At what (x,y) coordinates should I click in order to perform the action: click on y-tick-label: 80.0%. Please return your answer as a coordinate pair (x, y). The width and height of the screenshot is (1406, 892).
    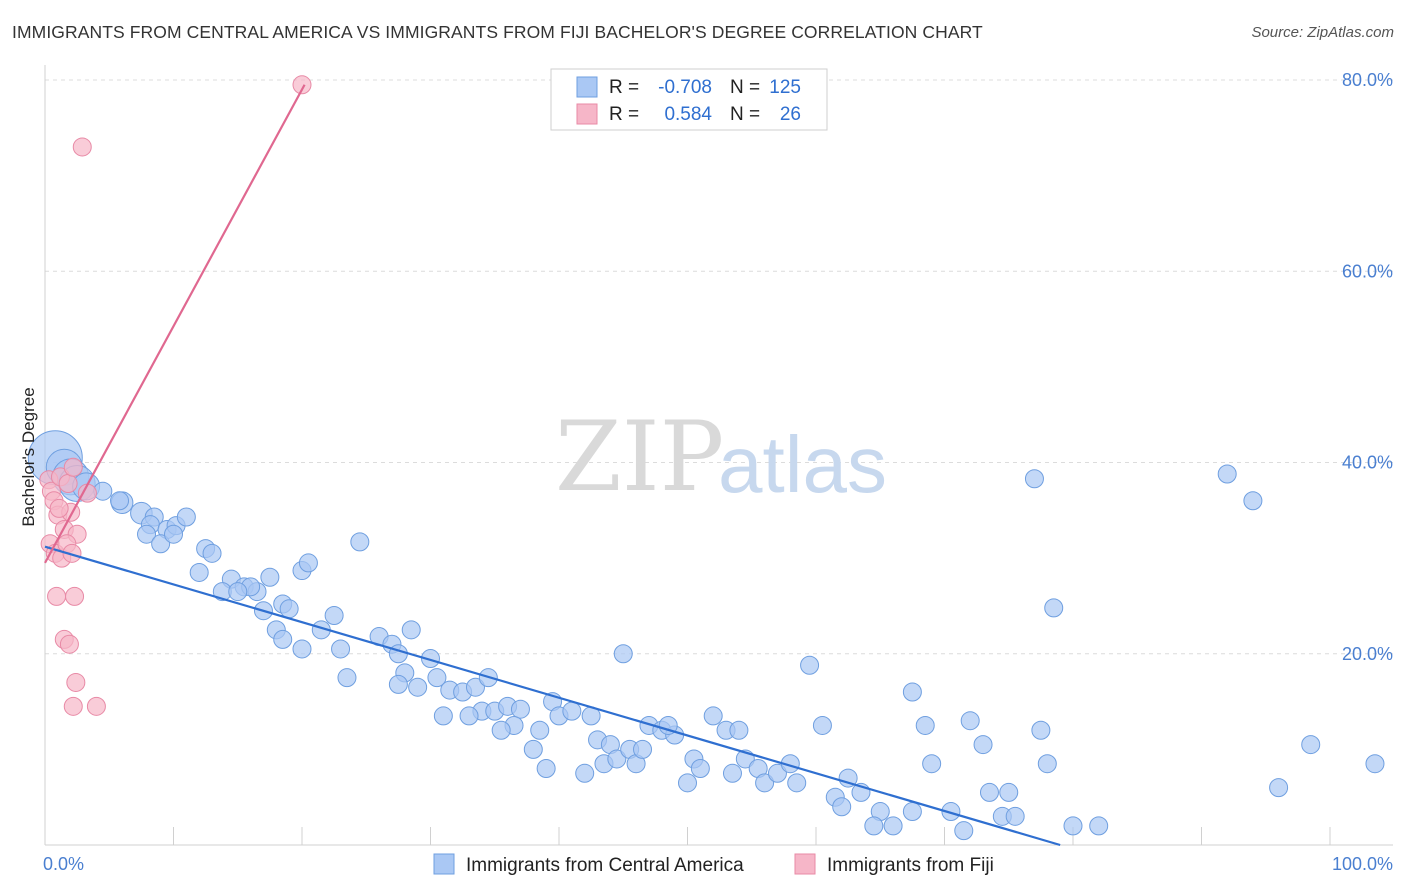
    Looking at the image, I should click on (1367, 80).